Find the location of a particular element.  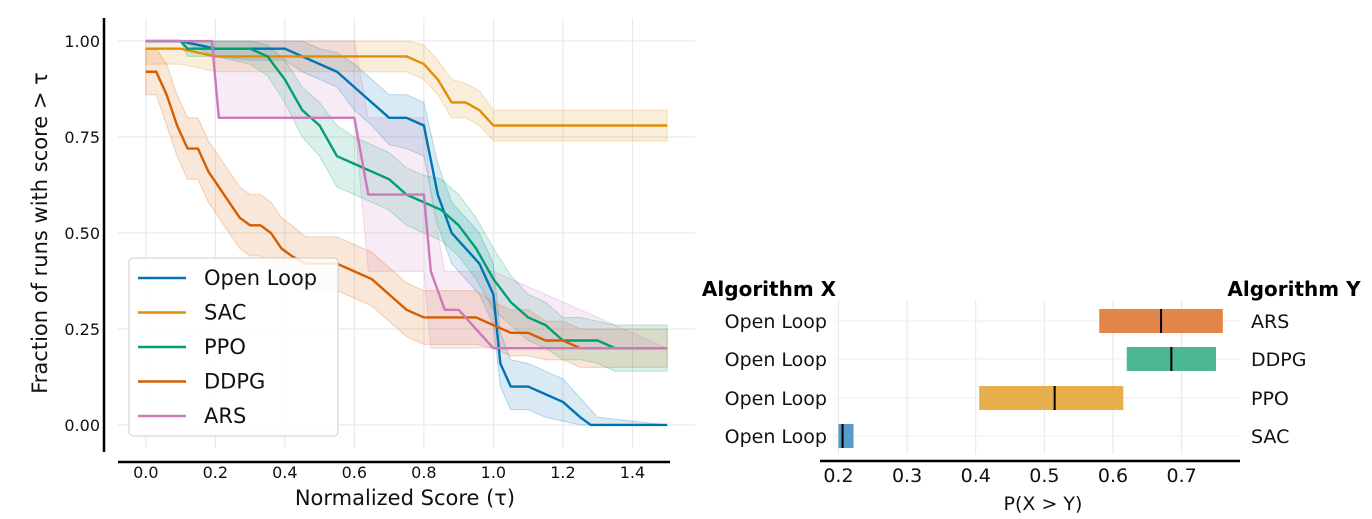

algorithm-y-label: PPO is located at coordinates (1270, 399).